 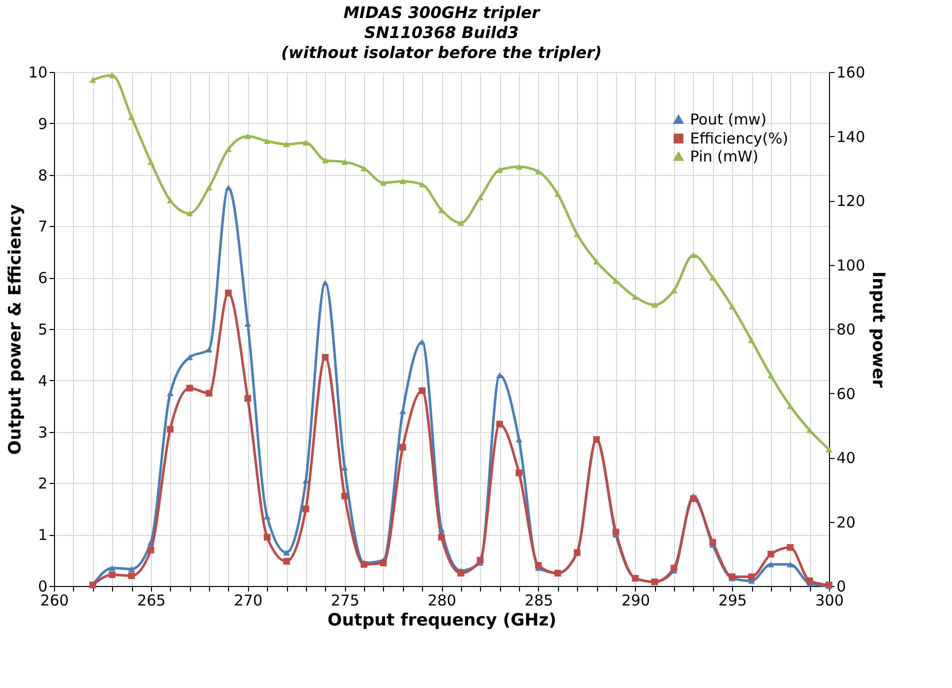 What do you see at coordinates (851, 137) in the screenshot?
I see `y2-tick-label: 140` at bounding box center [851, 137].